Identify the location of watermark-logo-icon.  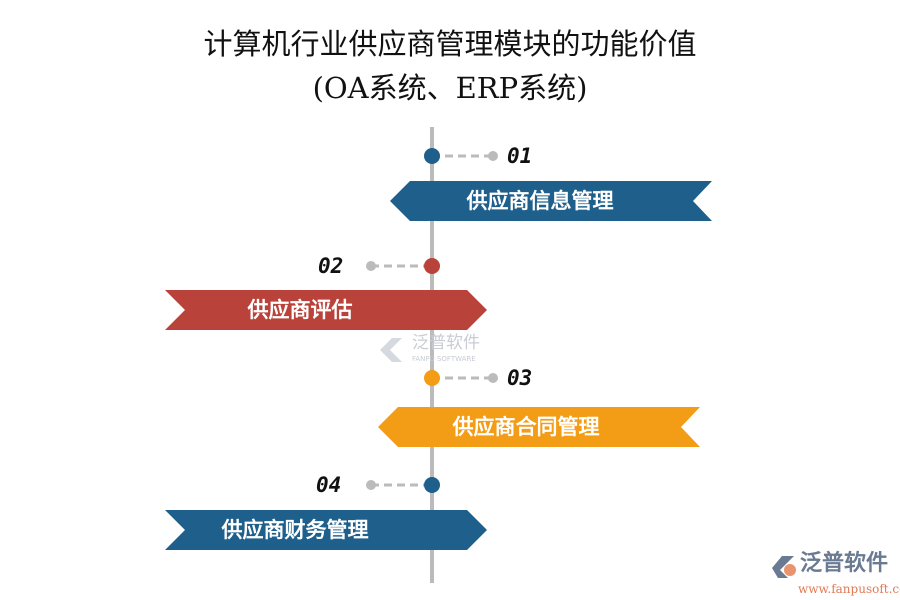
(391, 350).